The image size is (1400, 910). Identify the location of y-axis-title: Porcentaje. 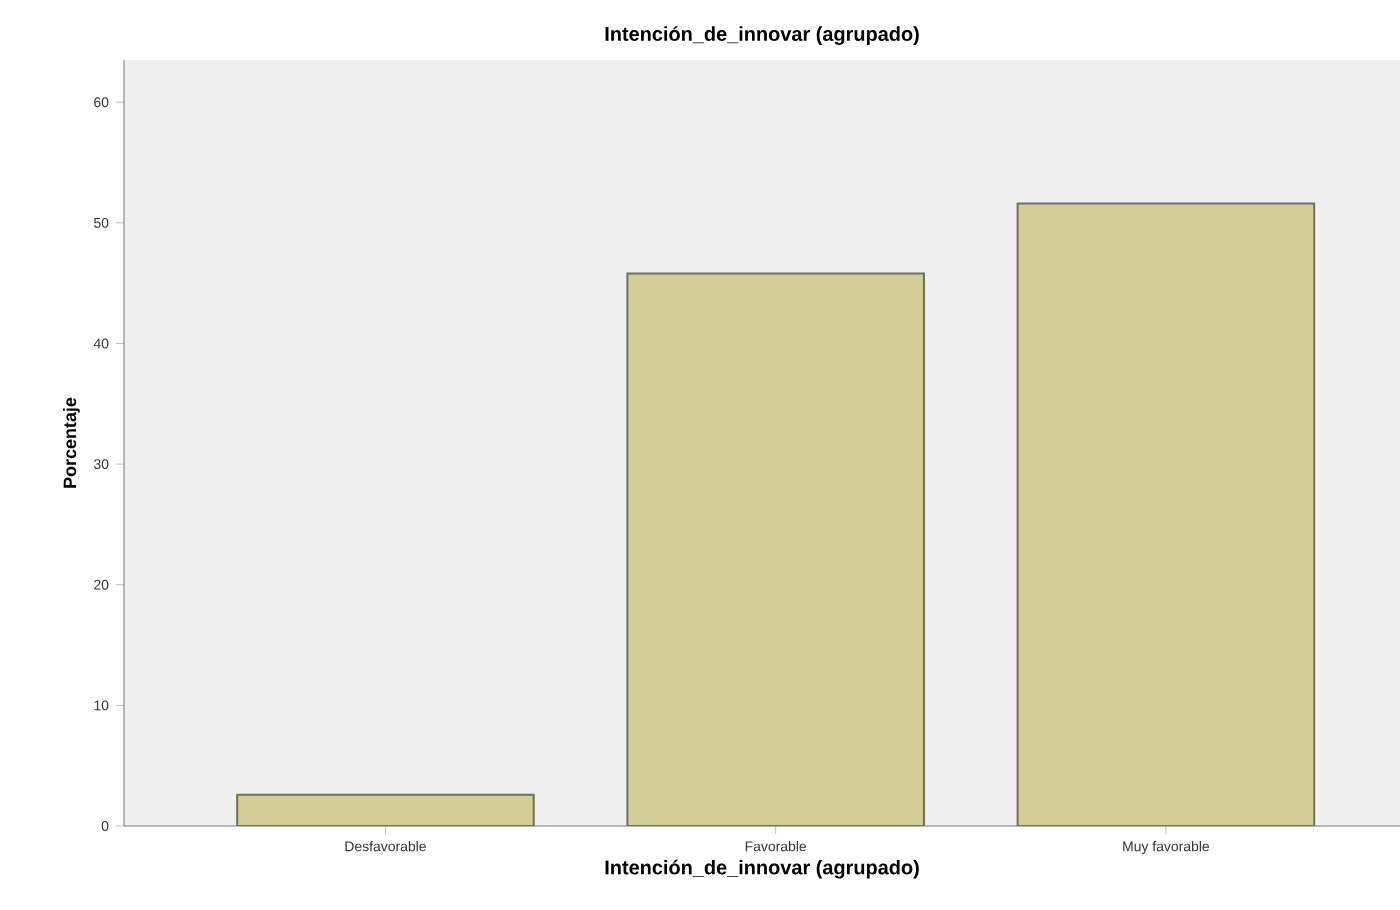
(71, 442).